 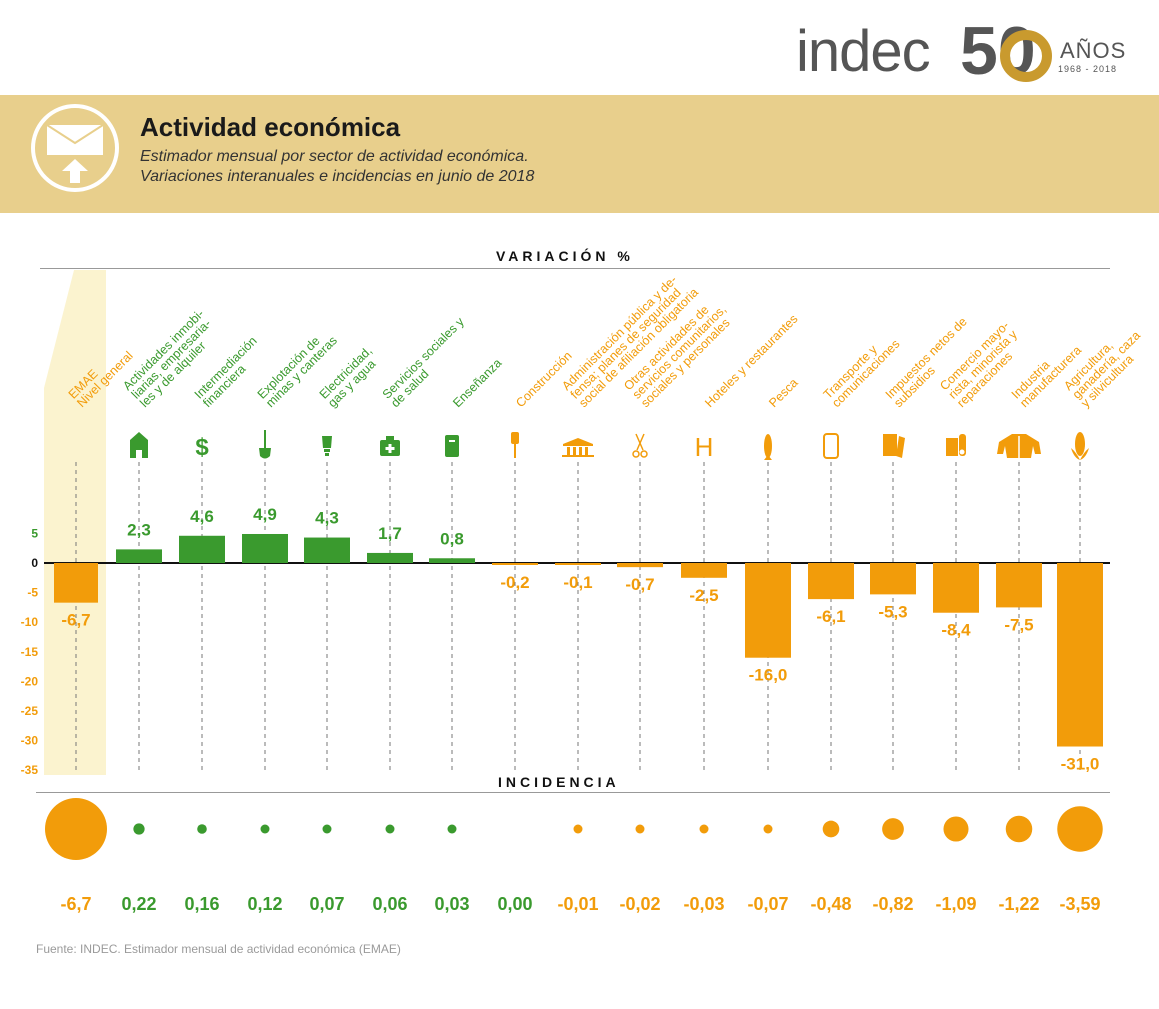 I want to click on y-tick-label: 5, so click(x=34, y=533).